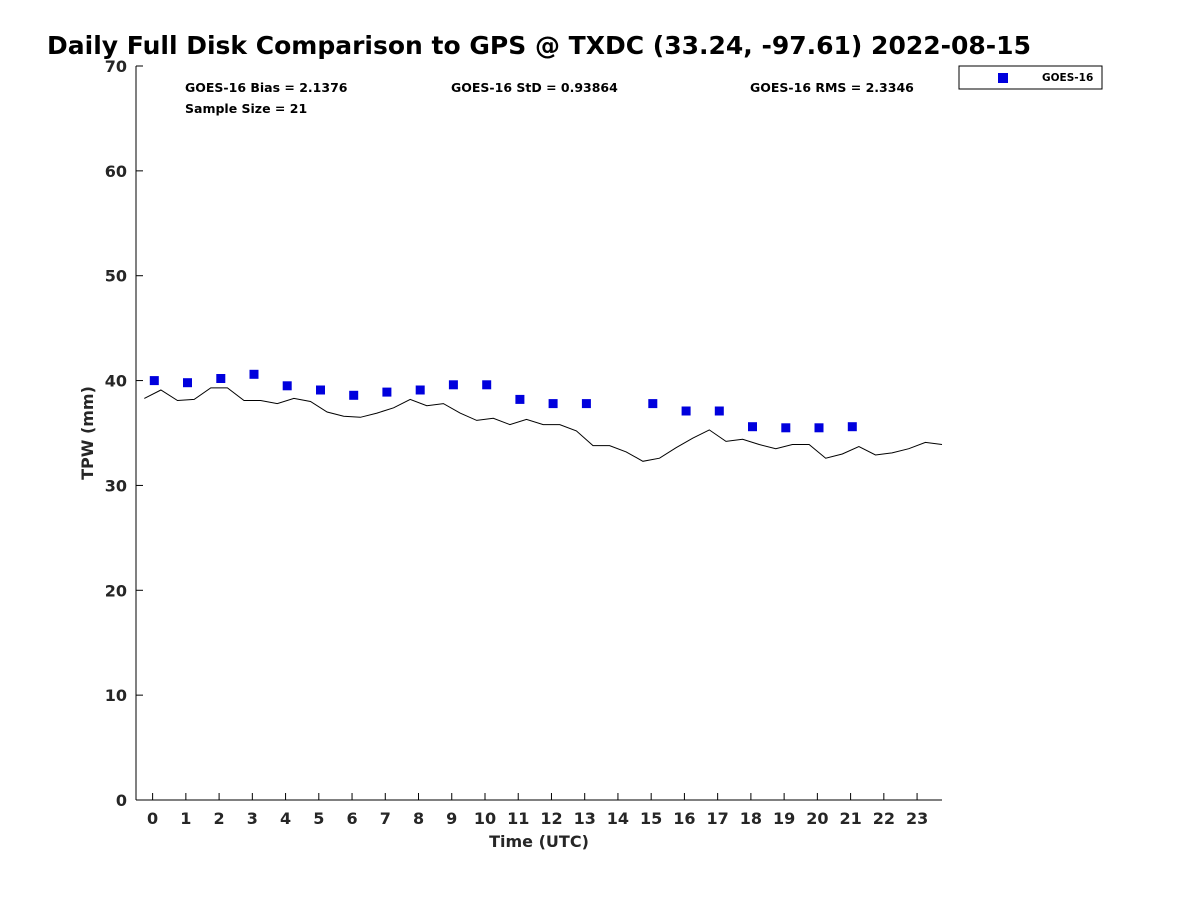 This screenshot has width=1200, height=900. Describe the element at coordinates (832, 87) in the screenshot. I see `stat-rms: GOES-16 RMS = 2.3346` at that location.